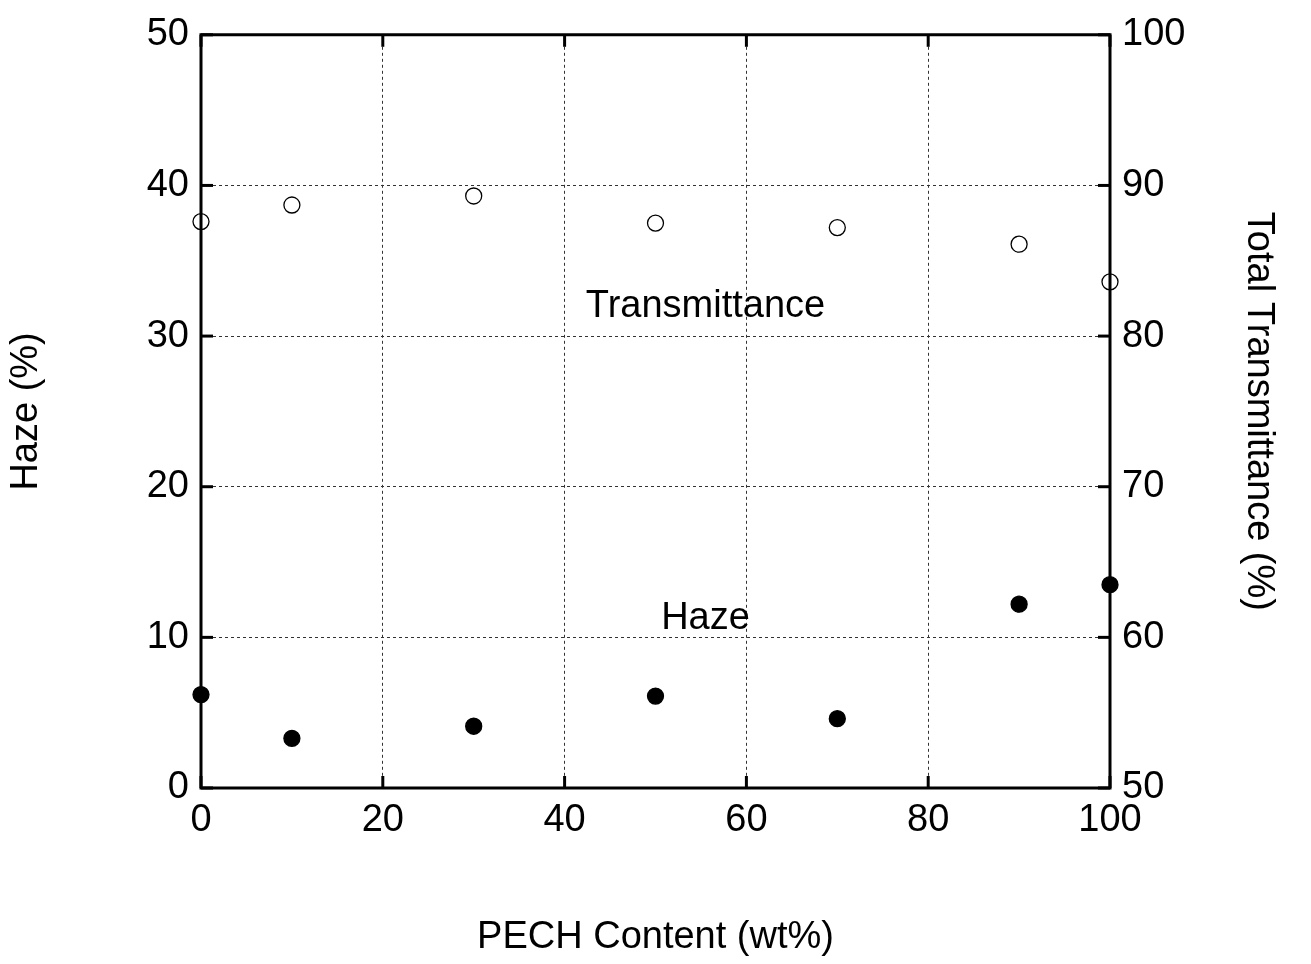 This screenshot has width=1311, height=964. I want to click on y2-tick-label: 70, so click(1143, 484).